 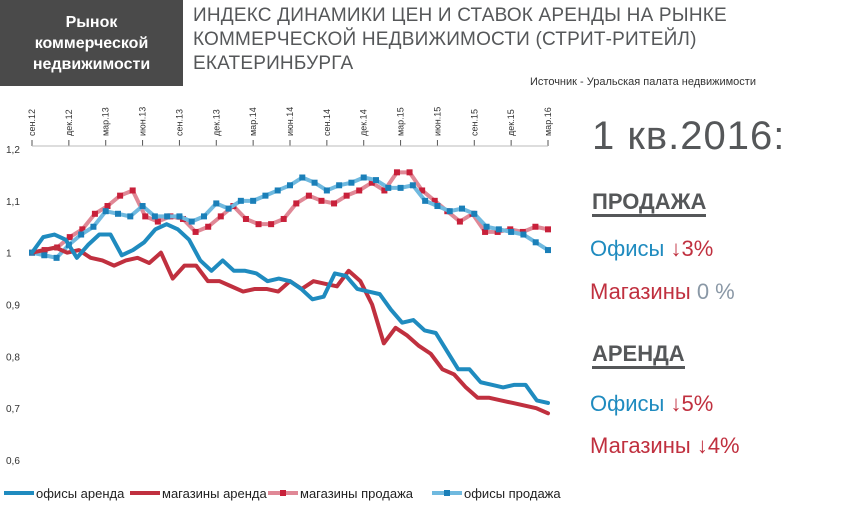 I want to click on x-tick-label: июн.14, so click(x=290, y=121).